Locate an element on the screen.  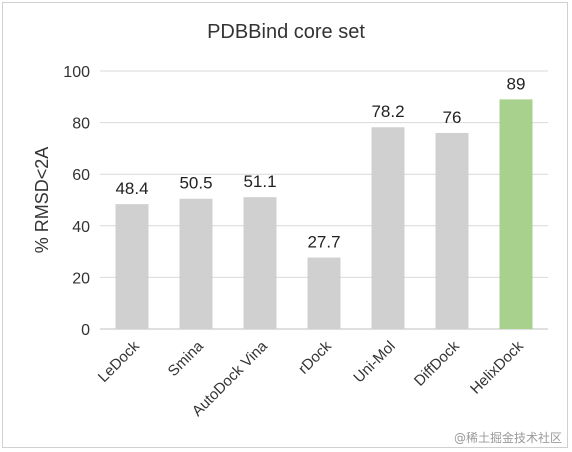
category-label: HelixDock is located at coordinates (497, 367).